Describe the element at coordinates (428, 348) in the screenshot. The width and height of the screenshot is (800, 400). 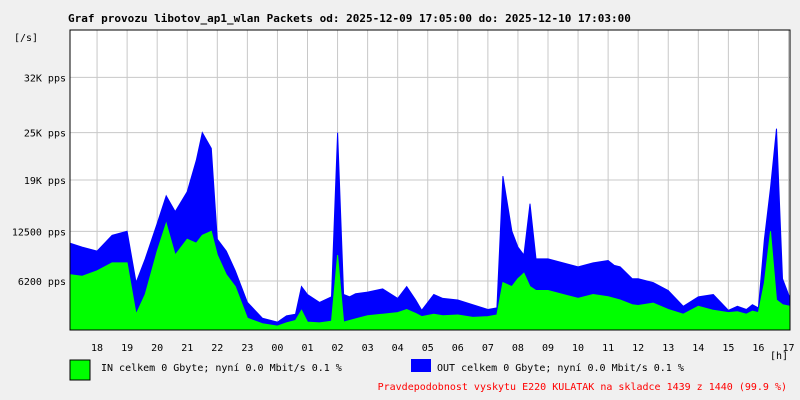
I see `x-tick-label: 05` at that location.